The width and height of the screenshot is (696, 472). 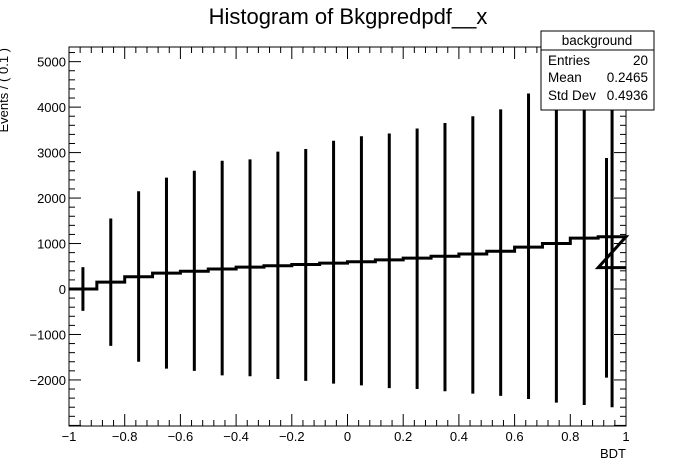 I want to click on x-tick-label: −1, so click(x=69, y=436).